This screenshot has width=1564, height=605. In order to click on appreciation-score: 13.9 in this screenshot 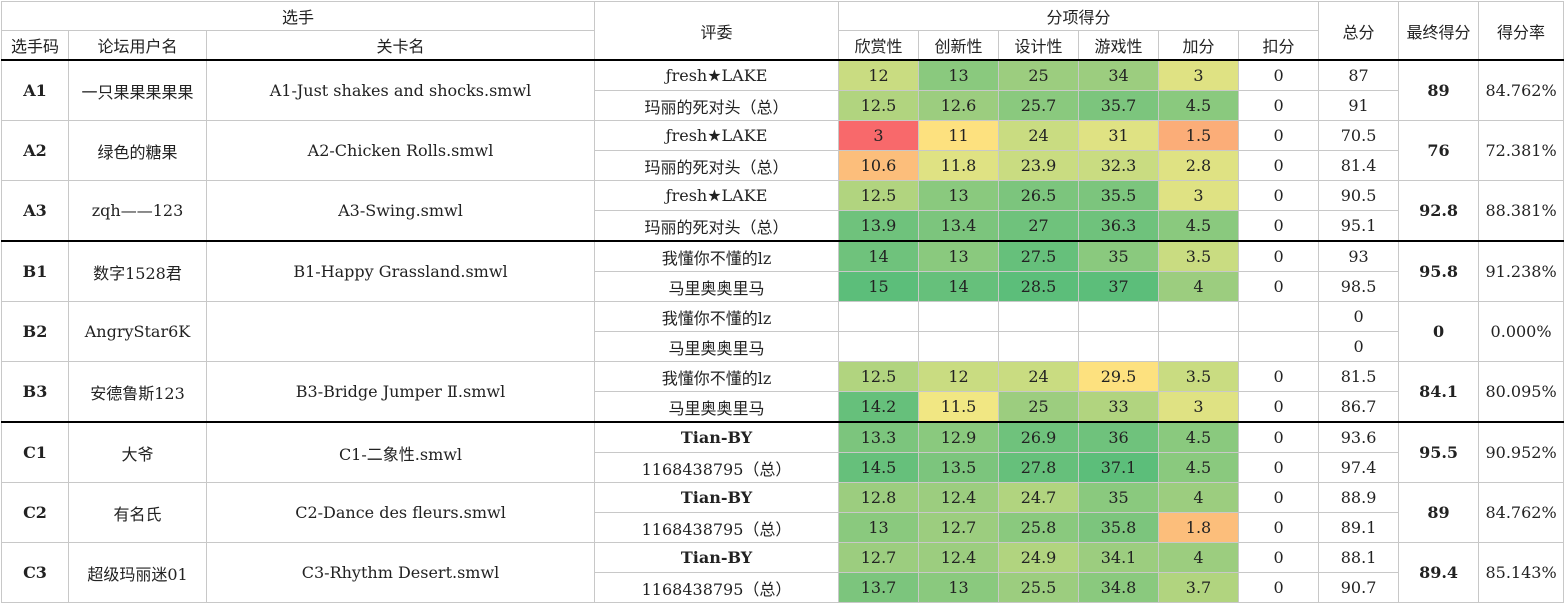, I will do `click(879, 226)`.